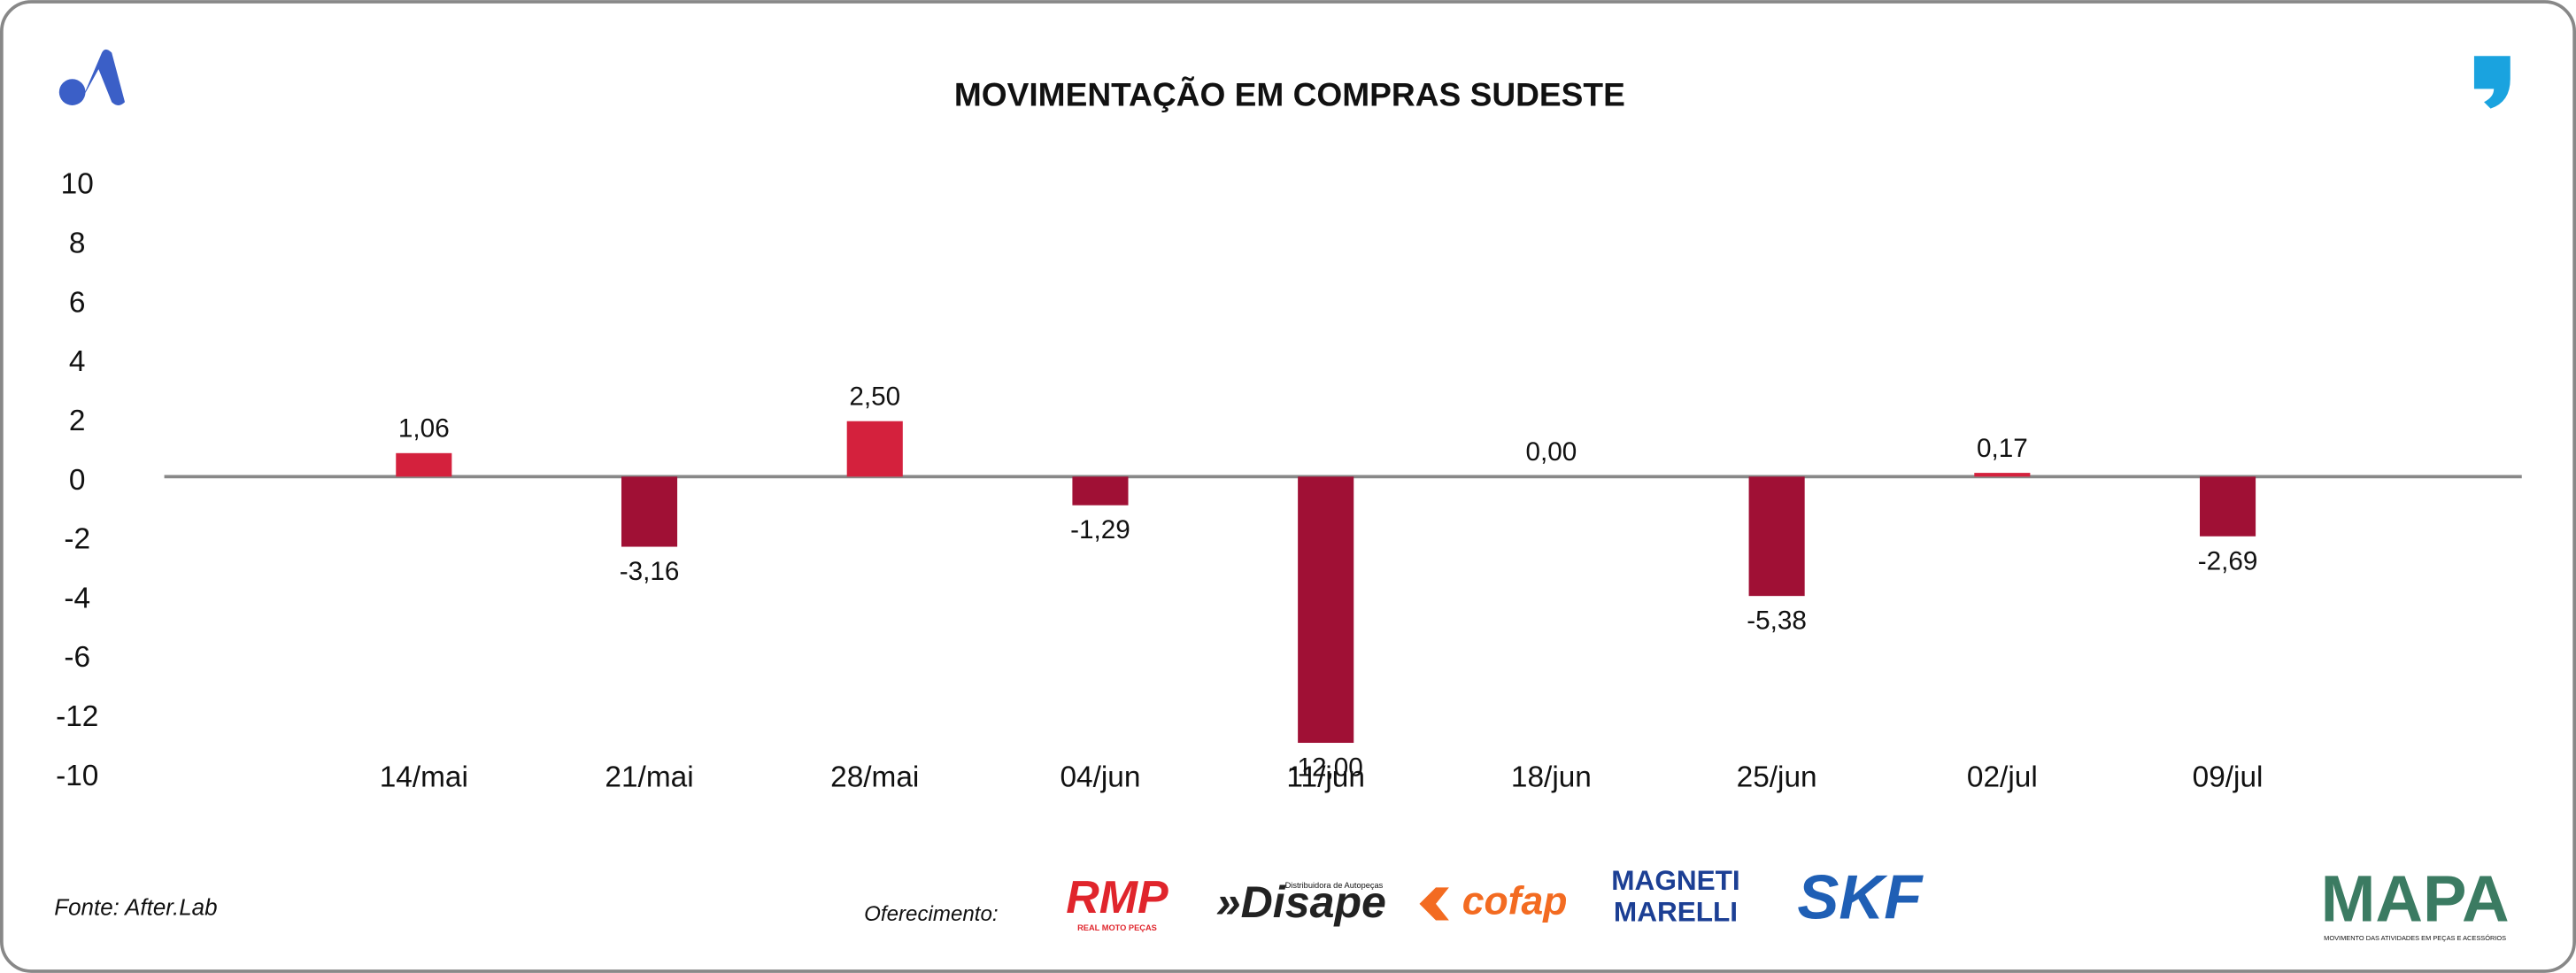  I want to click on y-axis-label: -2, so click(77, 540).